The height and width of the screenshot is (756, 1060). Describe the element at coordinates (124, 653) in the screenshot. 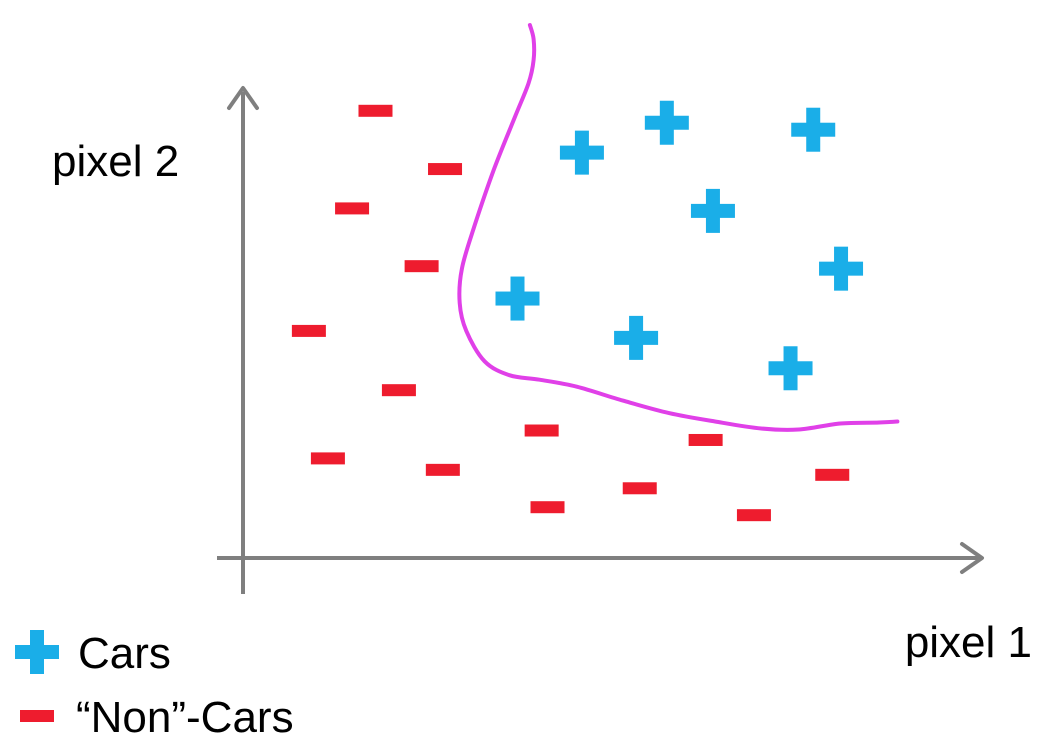

I see `legend-label-cars: Cars` at that location.